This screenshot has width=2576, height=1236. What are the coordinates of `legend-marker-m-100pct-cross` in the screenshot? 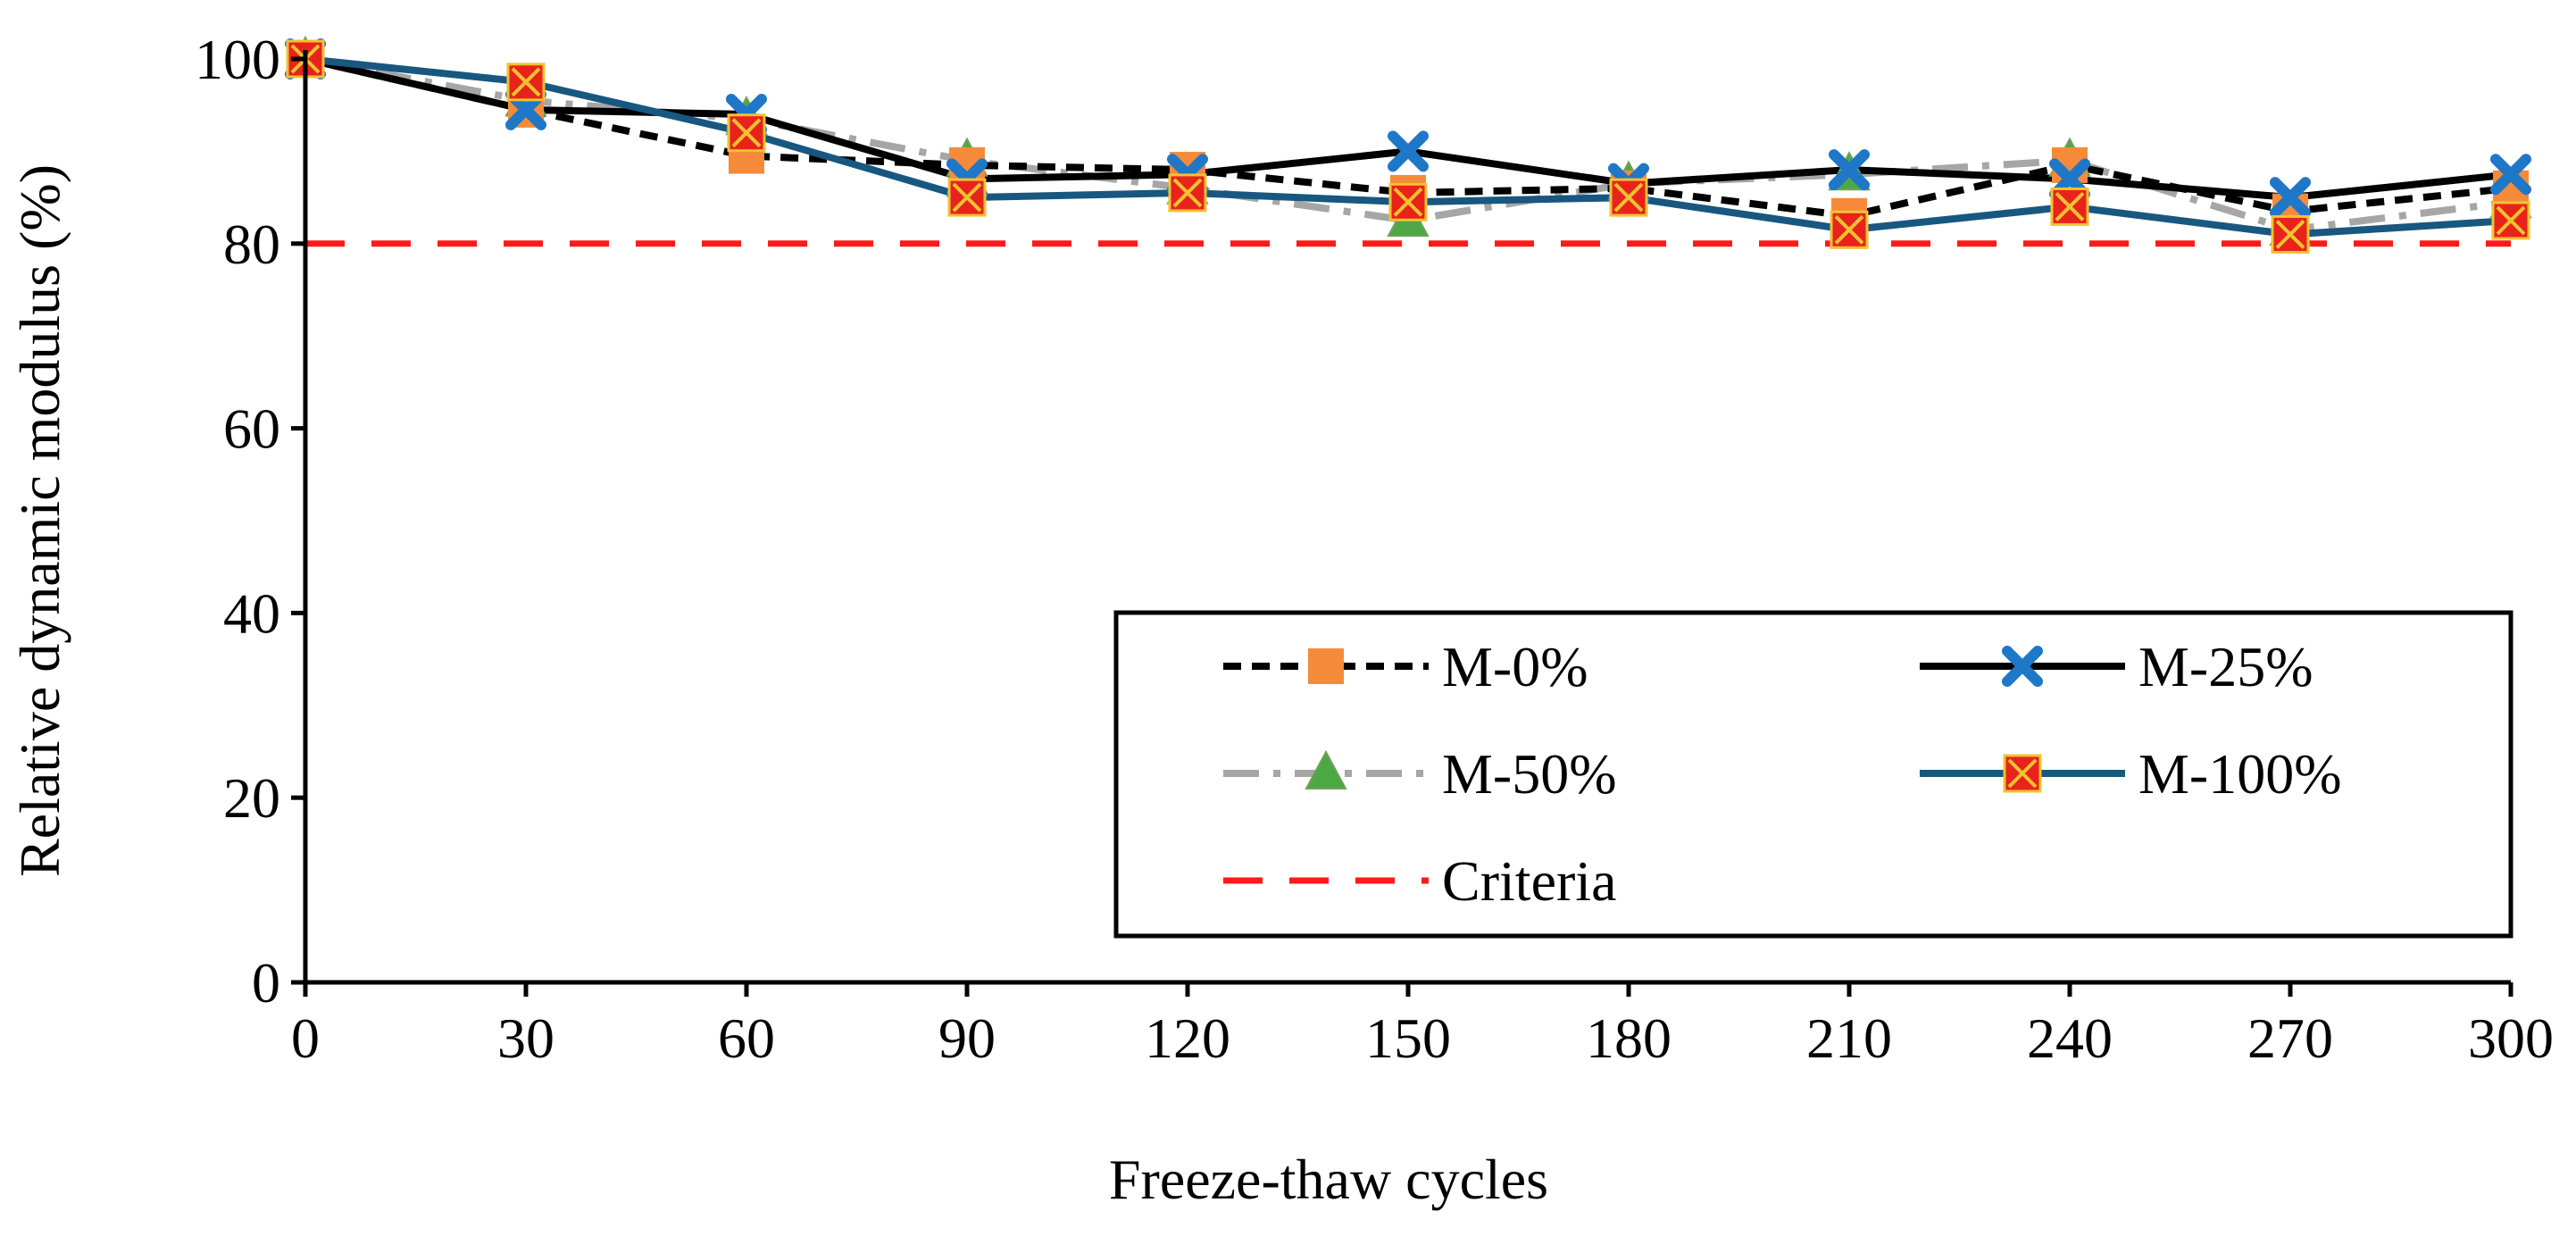 It's located at (2022, 773).